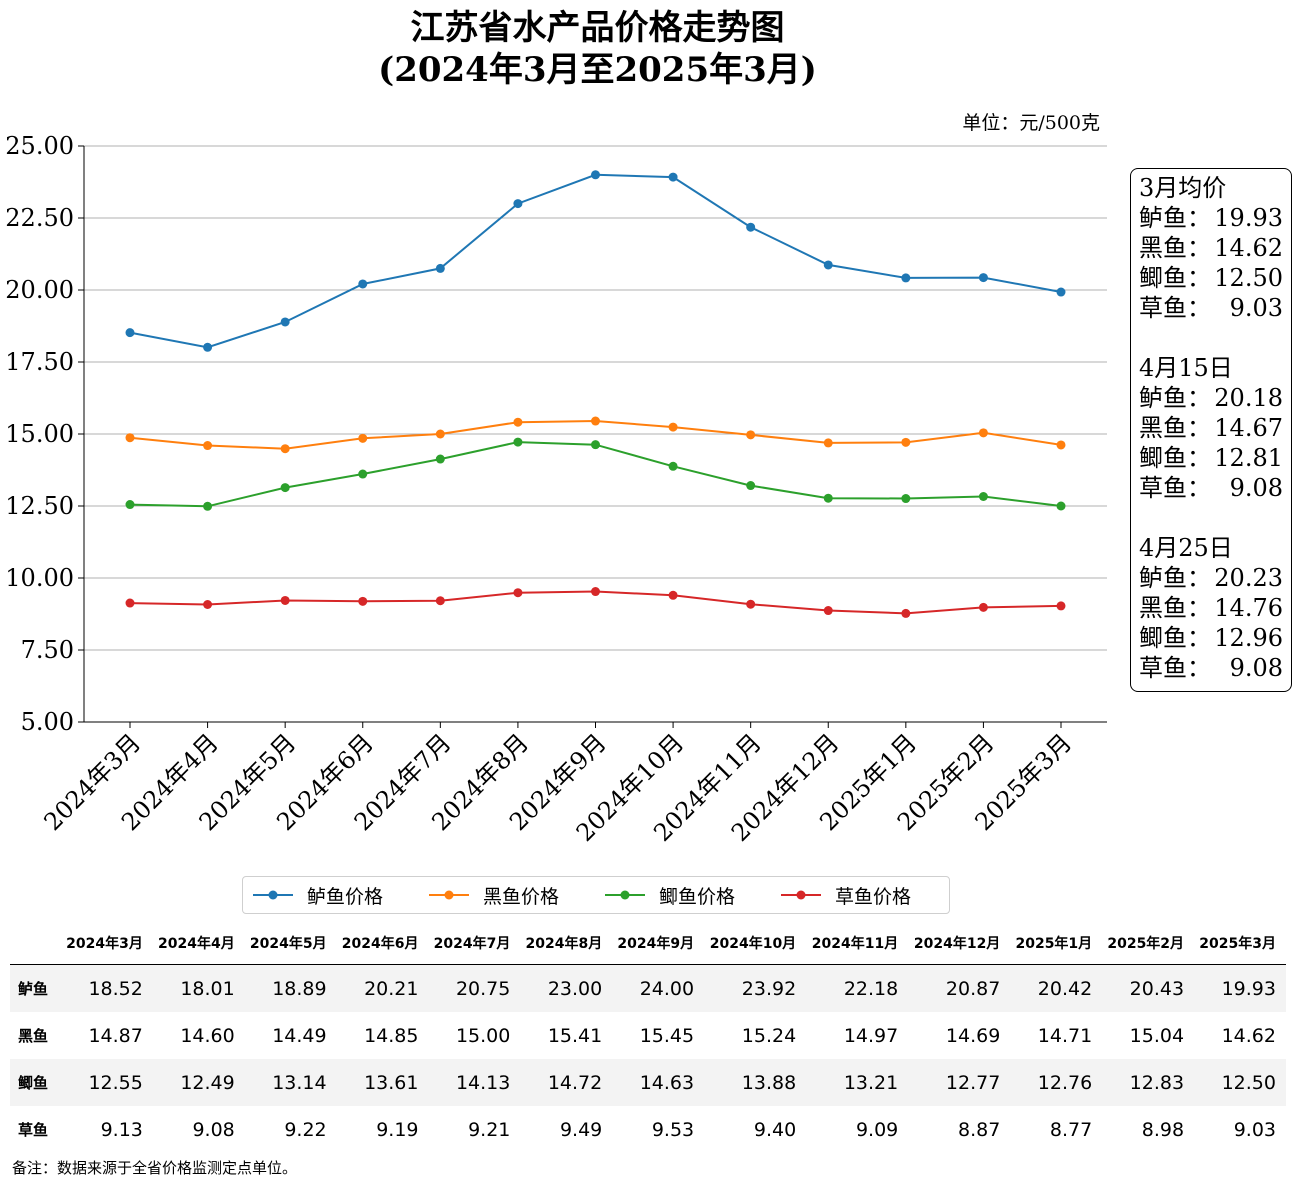  What do you see at coordinates (1065, 1035) in the screenshot?
I see `table-cell: 14.71` at bounding box center [1065, 1035].